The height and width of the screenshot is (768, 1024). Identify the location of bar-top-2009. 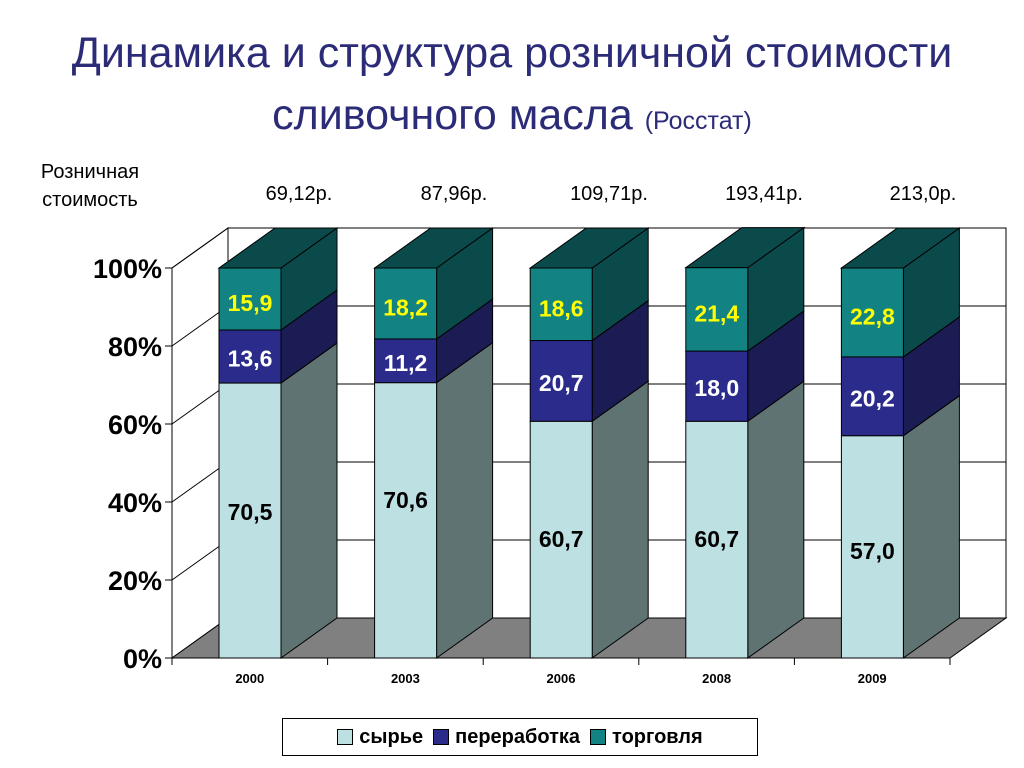
(900, 248).